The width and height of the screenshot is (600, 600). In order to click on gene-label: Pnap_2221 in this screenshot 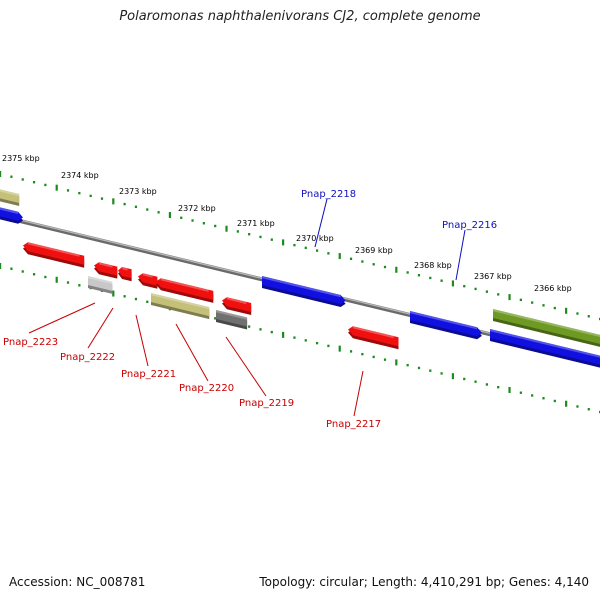, I will do `click(148, 374)`.